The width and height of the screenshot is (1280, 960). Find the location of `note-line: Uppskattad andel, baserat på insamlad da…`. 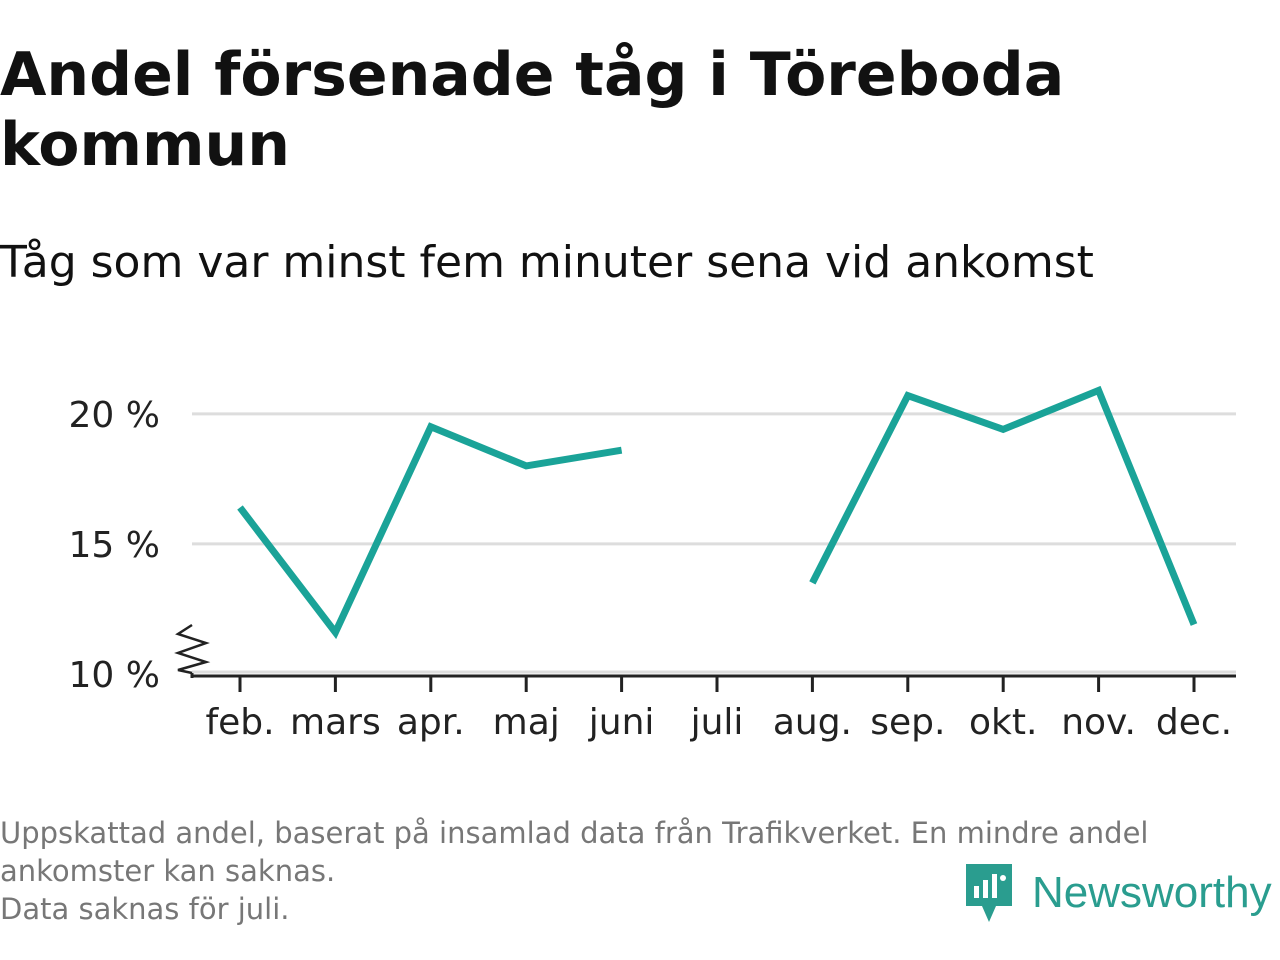

note-line: Uppskattad andel, baserat på insamlad da… is located at coordinates (574, 852).